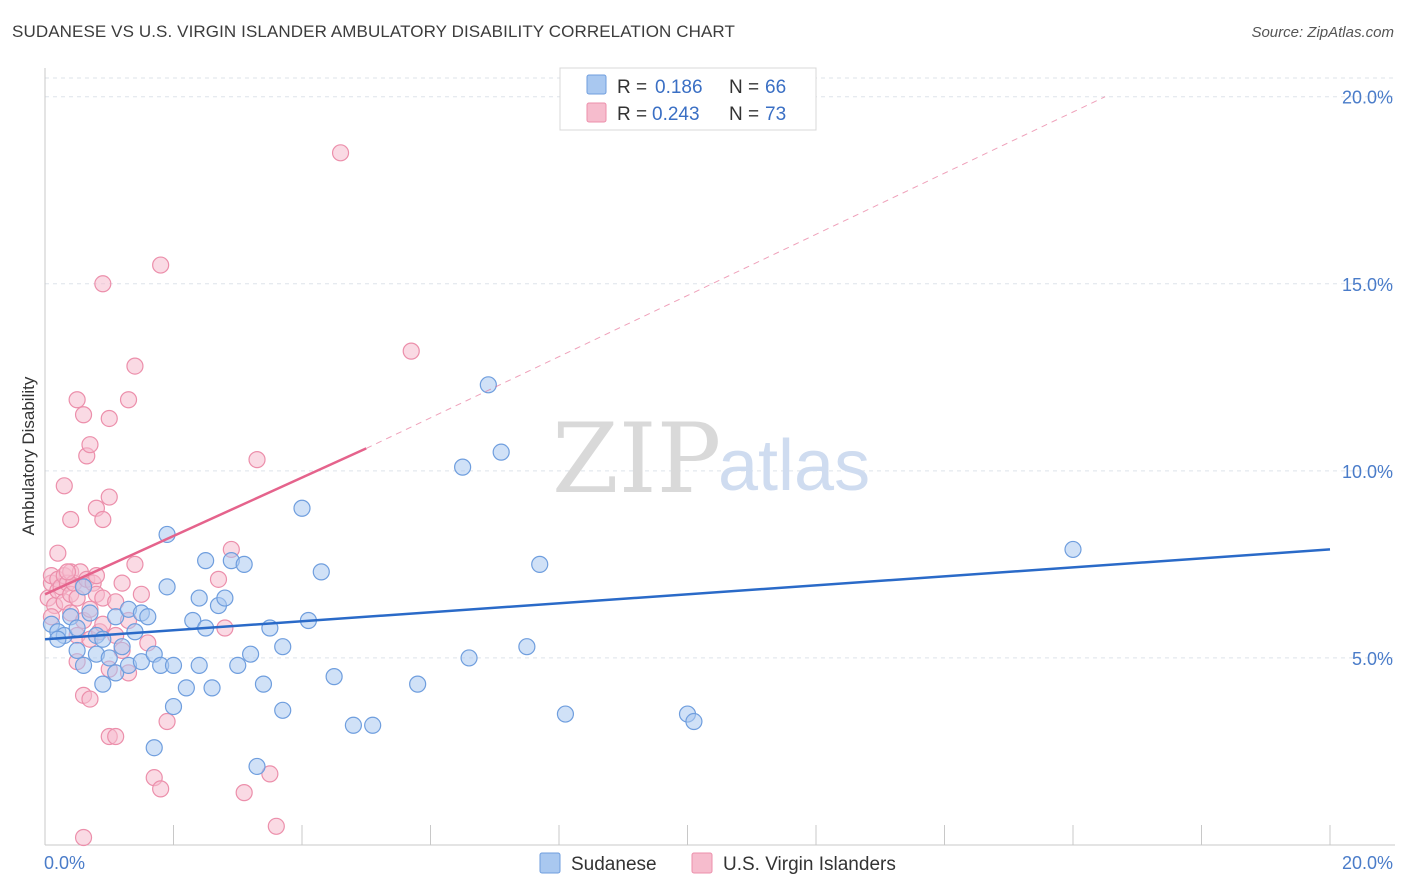  I want to click on y-tick-label: 10.0%, so click(1367, 472).